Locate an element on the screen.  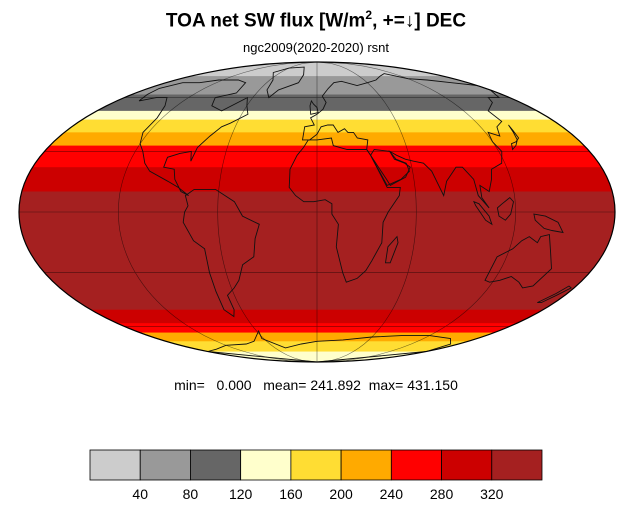
coastline-japan is located at coordinates (514, 137).